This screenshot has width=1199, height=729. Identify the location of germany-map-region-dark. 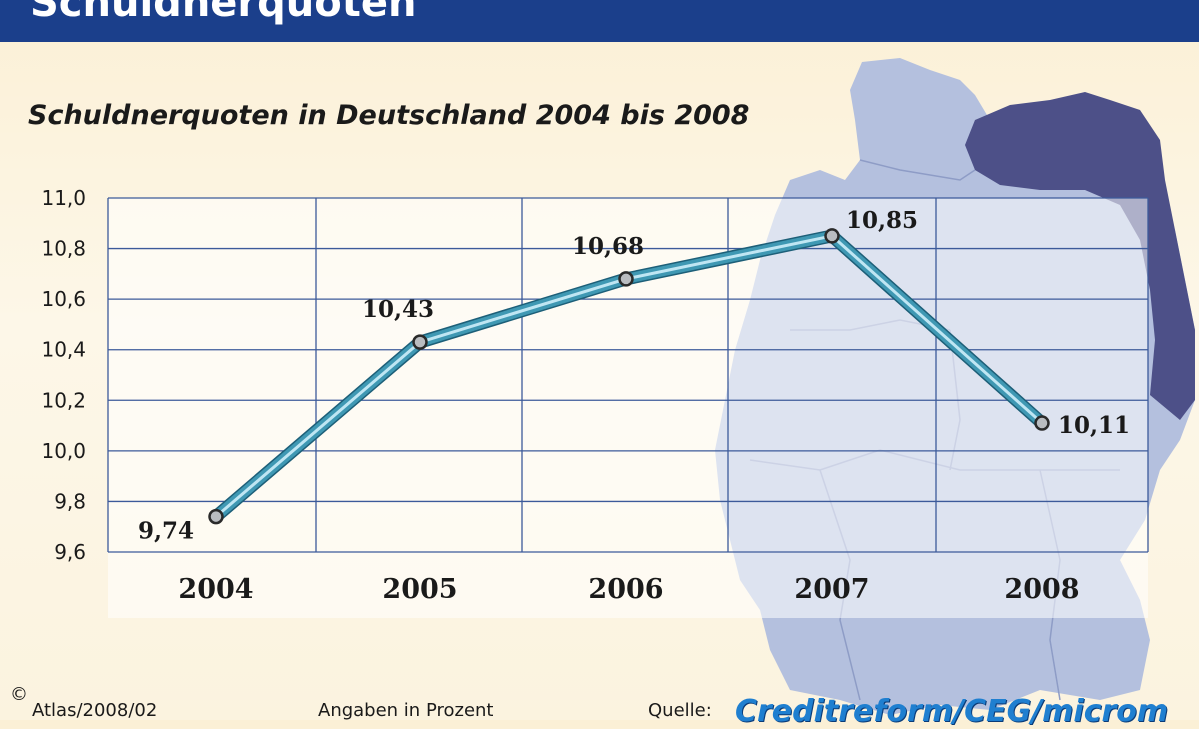
(1080, 256).